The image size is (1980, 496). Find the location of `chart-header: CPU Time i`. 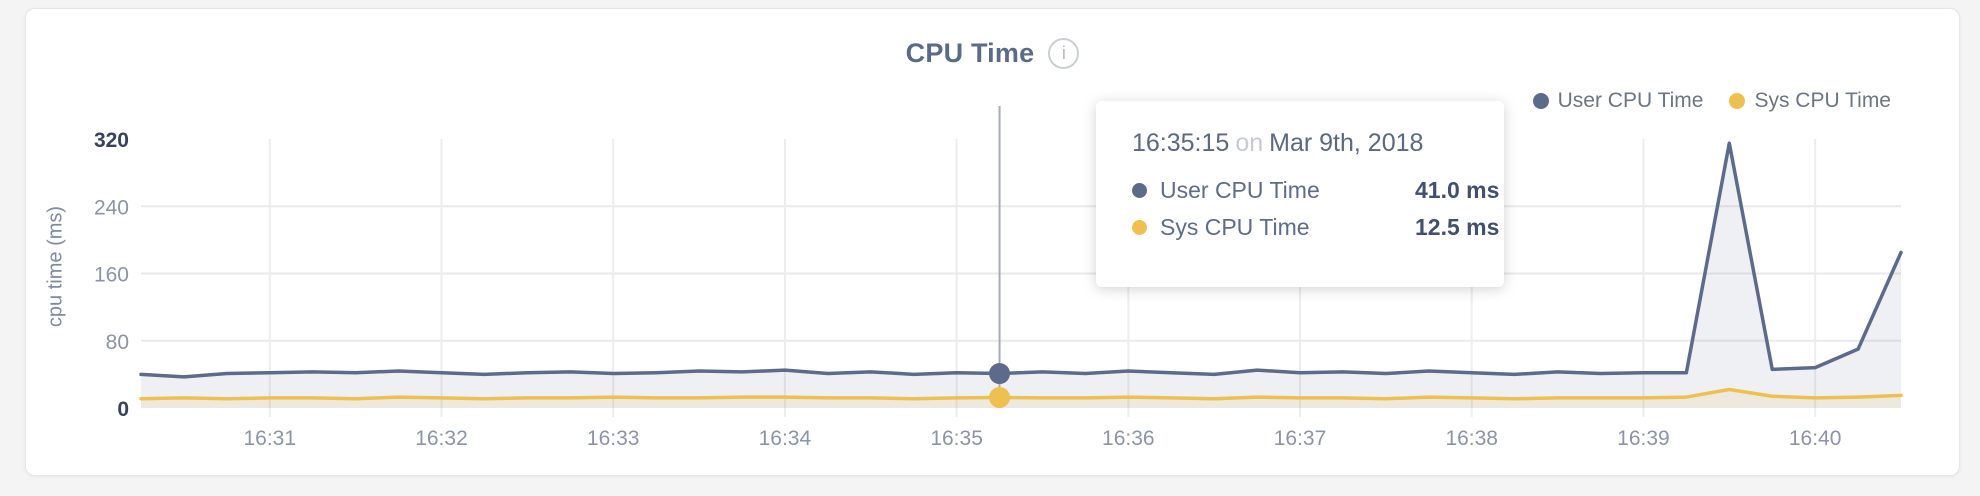

chart-header: CPU Time i is located at coordinates (992, 53).